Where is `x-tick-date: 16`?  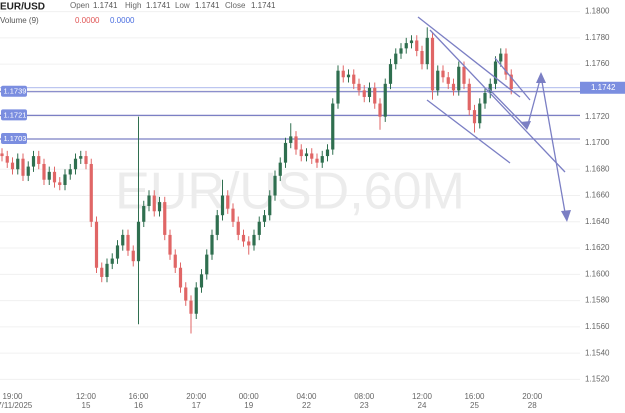
x-tick-date: 16 is located at coordinates (138, 405).